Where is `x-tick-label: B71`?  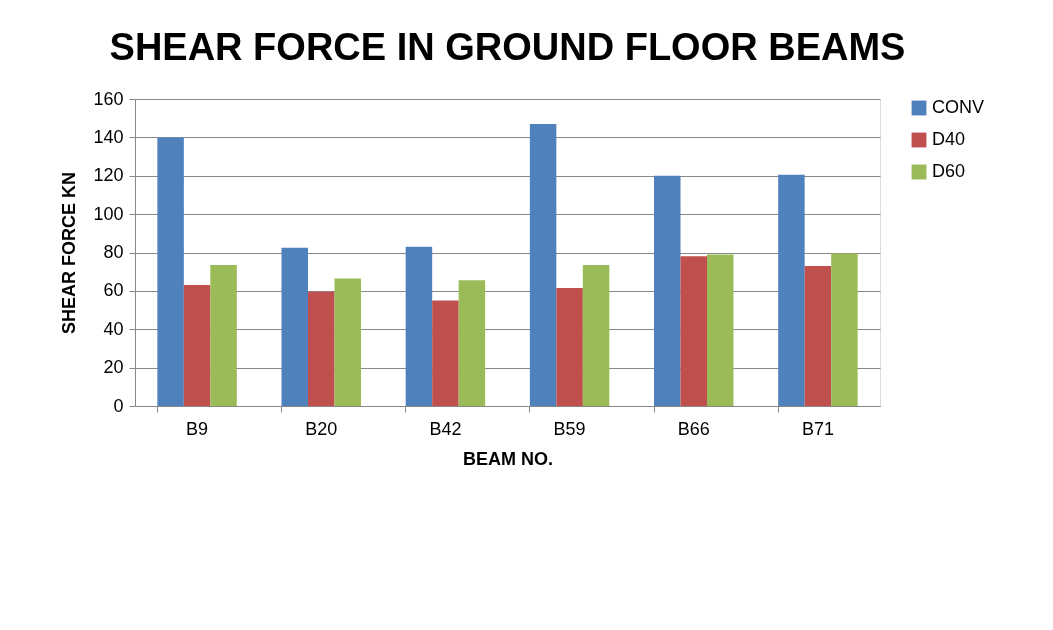 x-tick-label: B71 is located at coordinates (817, 428).